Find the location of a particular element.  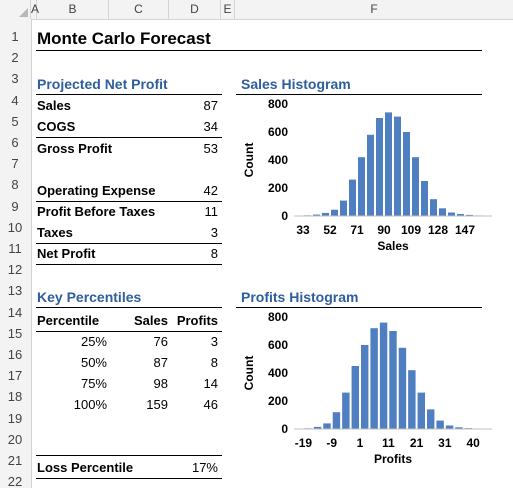

value-cogs: 34 is located at coordinates (210, 126).